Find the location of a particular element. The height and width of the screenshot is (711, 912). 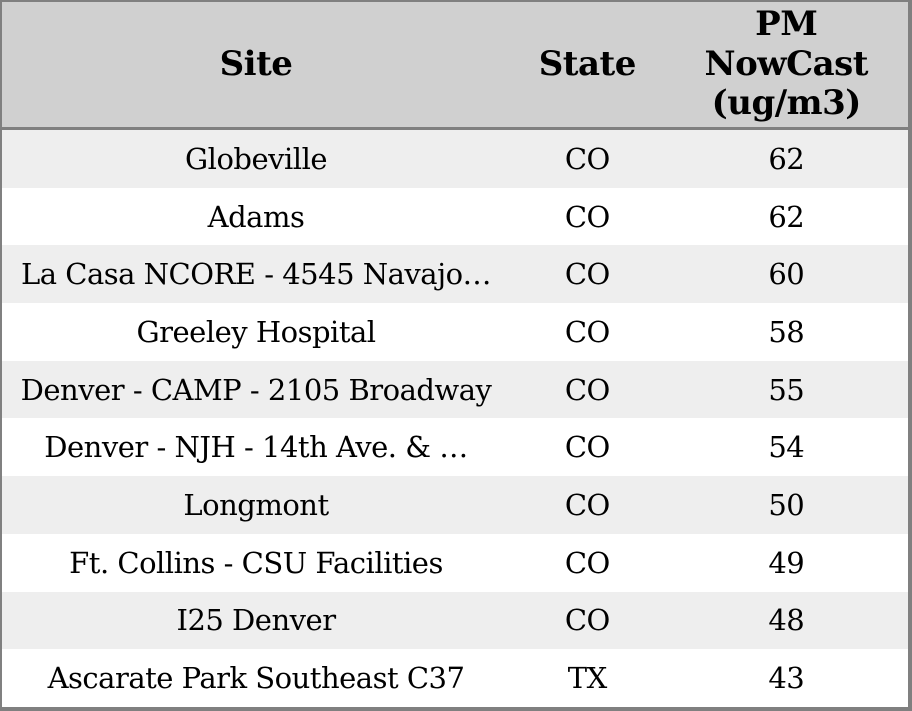

state-cell: TX is located at coordinates (587, 679).